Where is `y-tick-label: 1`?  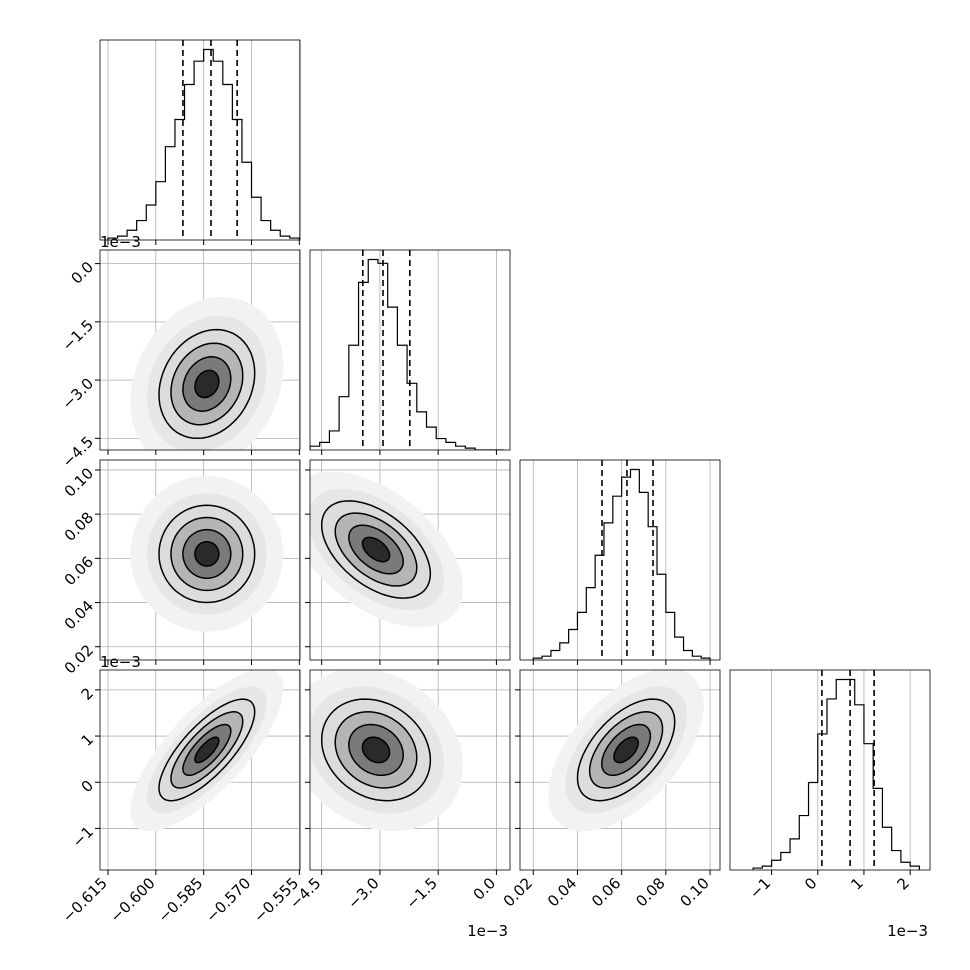
y-tick-label: 1 is located at coordinates (87, 739).